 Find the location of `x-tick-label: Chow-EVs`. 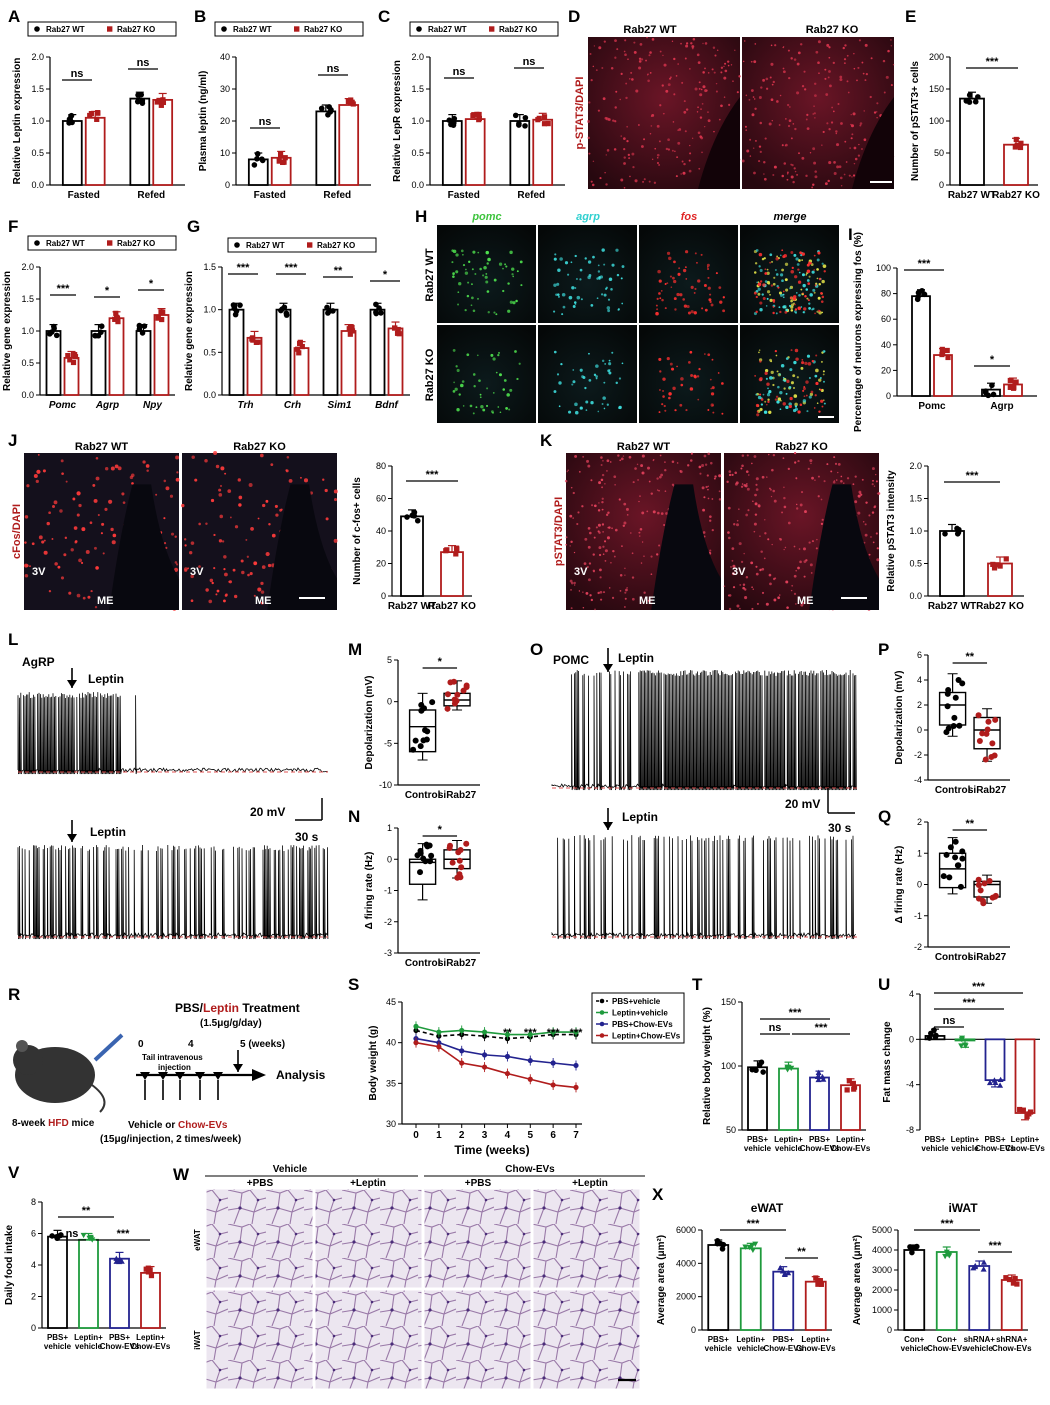

x-tick-label: Chow-EVs is located at coordinates (820, 1148).